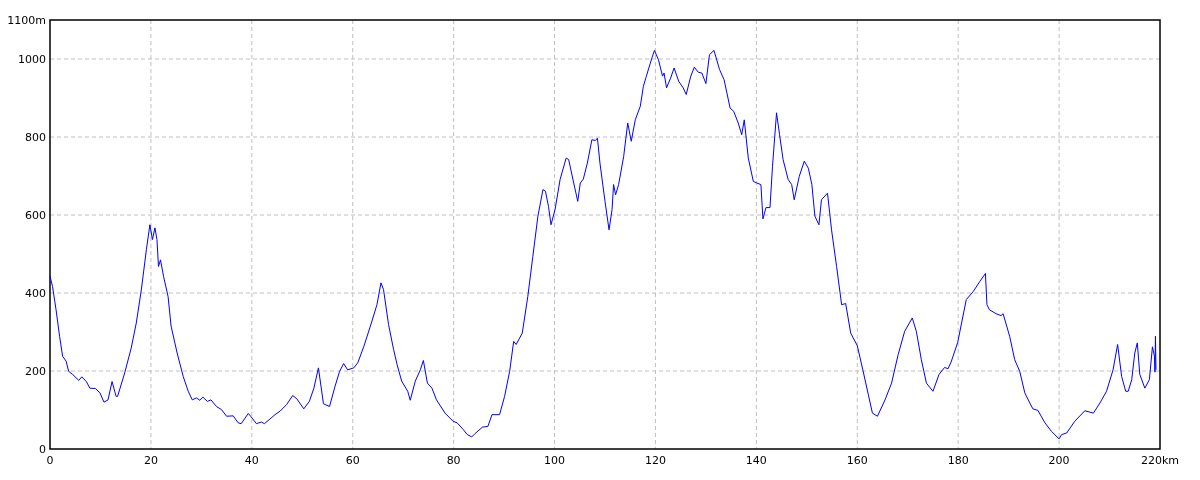 Image resolution: width=1200 pixels, height=480 pixels. What do you see at coordinates (1160, 460) in the screenshot?
I see `x-tick-label: 220km` at bounding box center [1160, 460].